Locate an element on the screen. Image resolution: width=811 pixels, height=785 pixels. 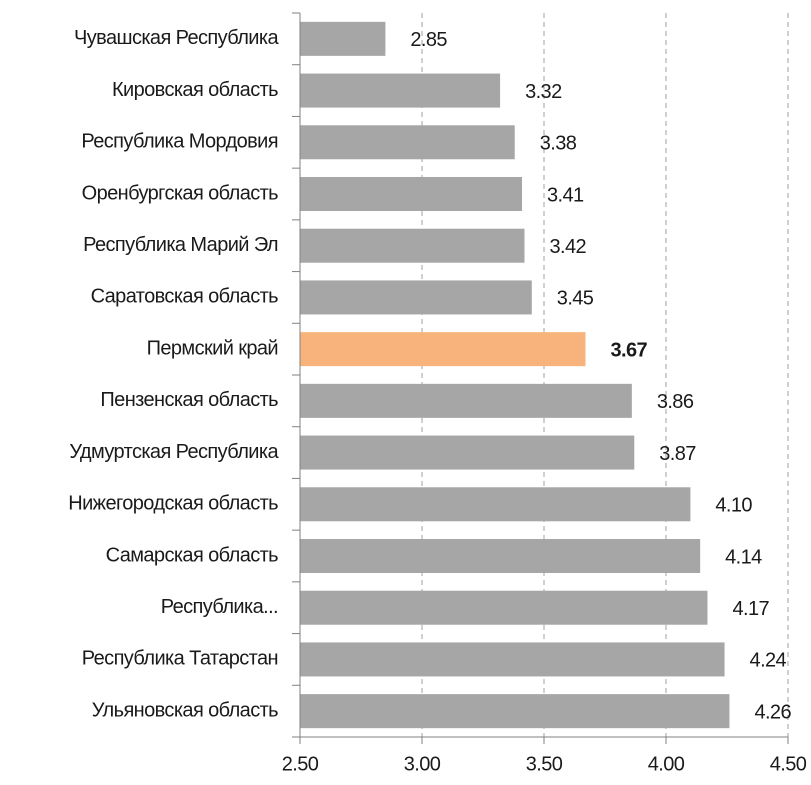
value-label: 3.87 is located at coordinates (677, 454).